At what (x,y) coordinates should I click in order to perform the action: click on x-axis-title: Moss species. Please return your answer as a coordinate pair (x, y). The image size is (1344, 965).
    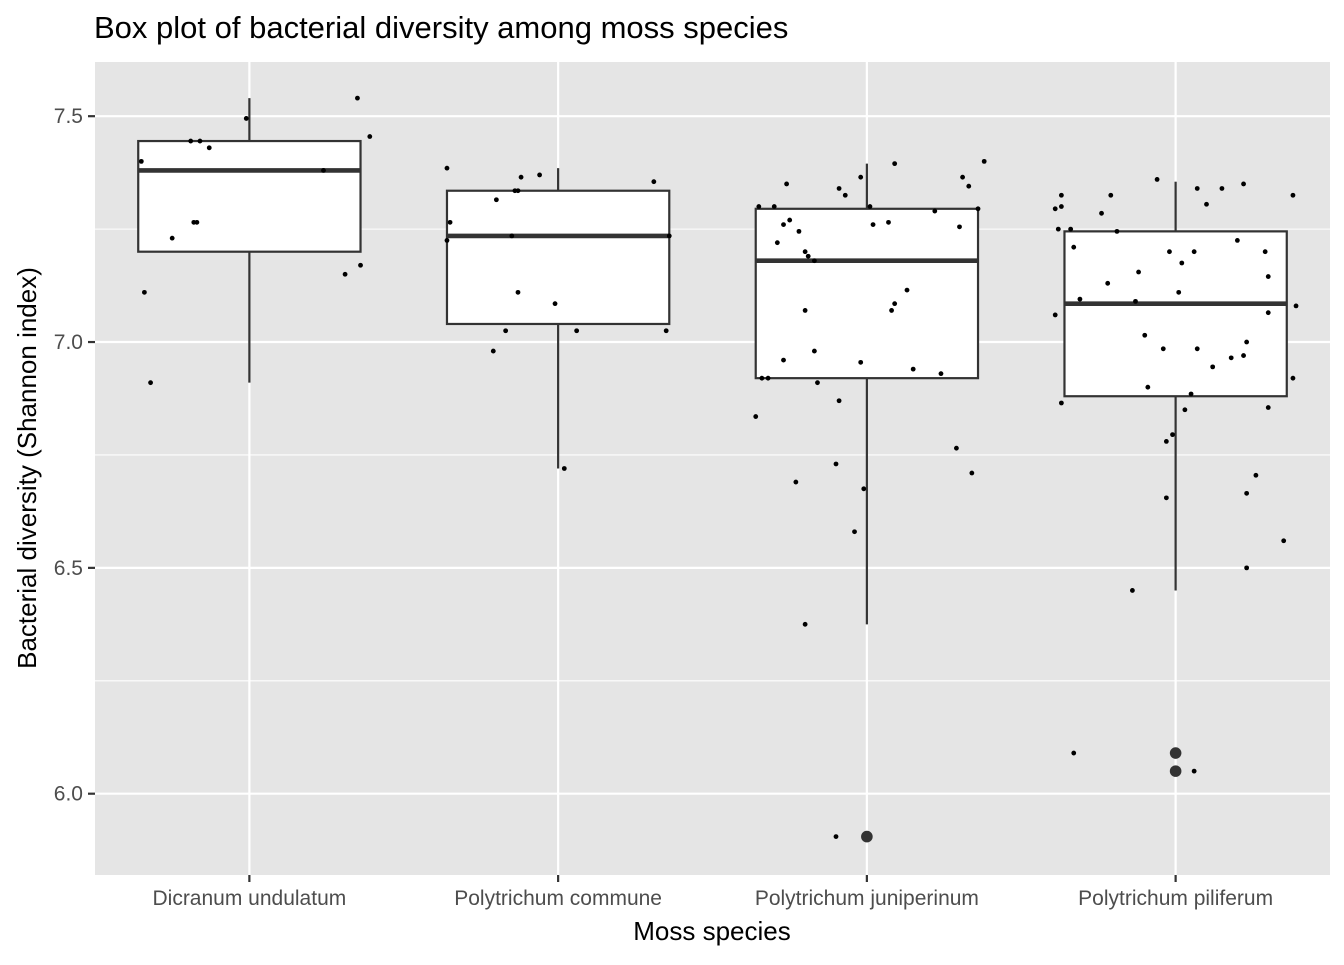
    Looking at the image, I should click on (712, 931).